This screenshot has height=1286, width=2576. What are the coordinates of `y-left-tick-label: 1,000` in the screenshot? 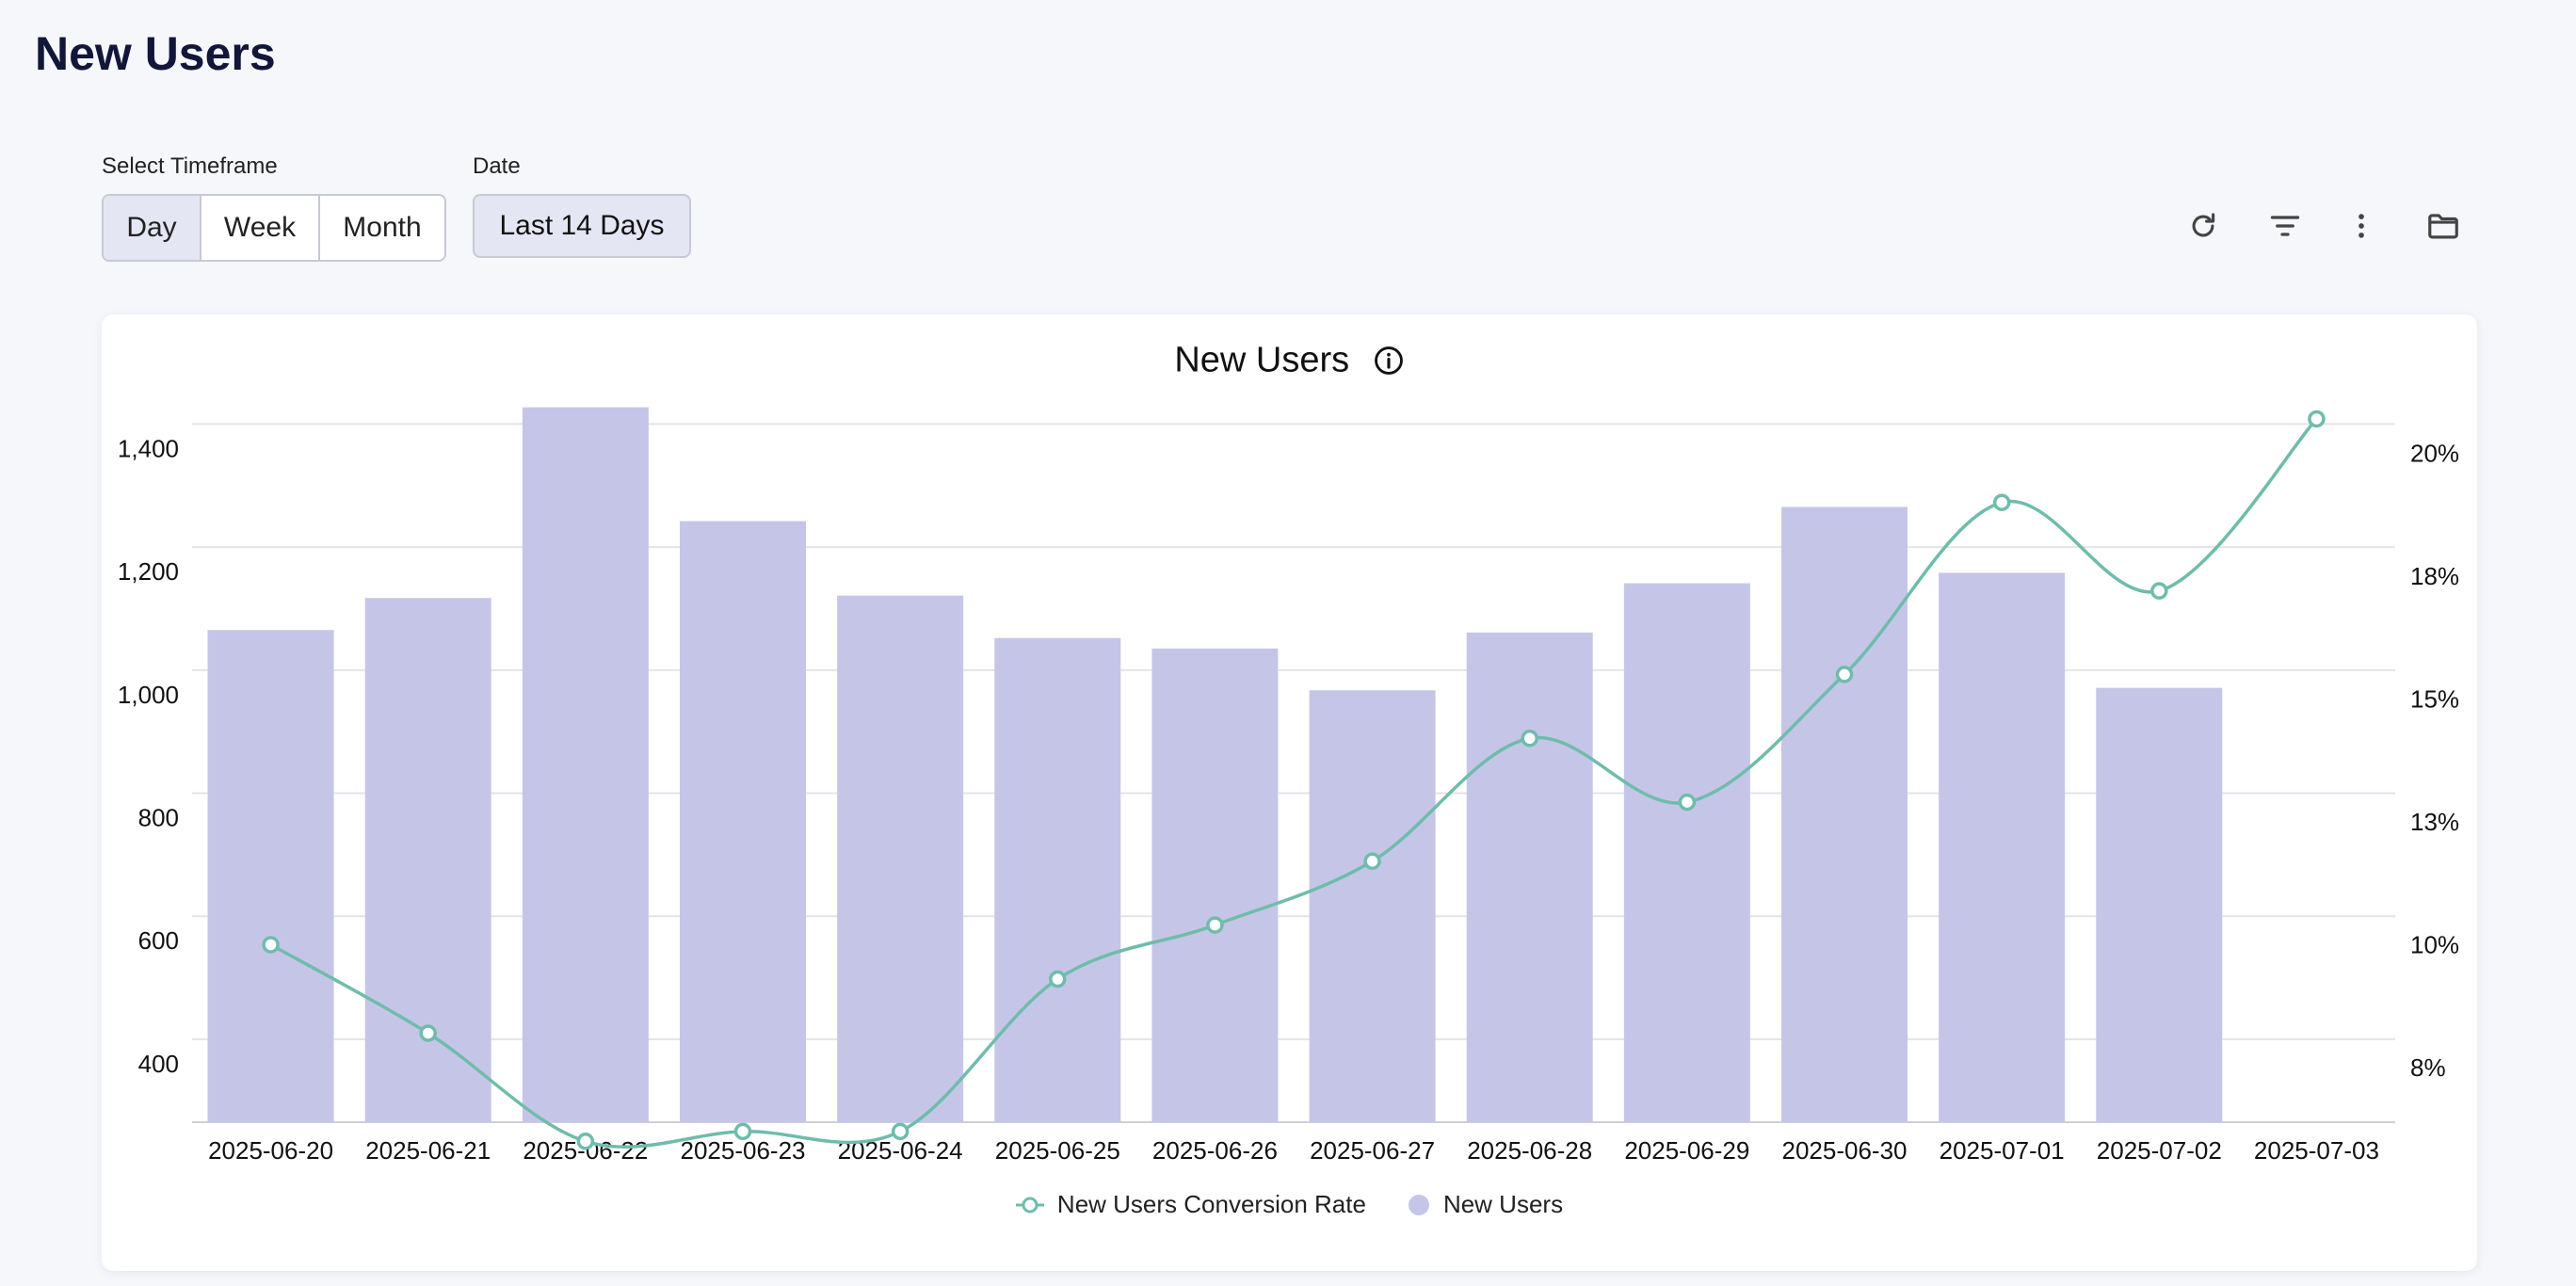 It's located at (148, 695).